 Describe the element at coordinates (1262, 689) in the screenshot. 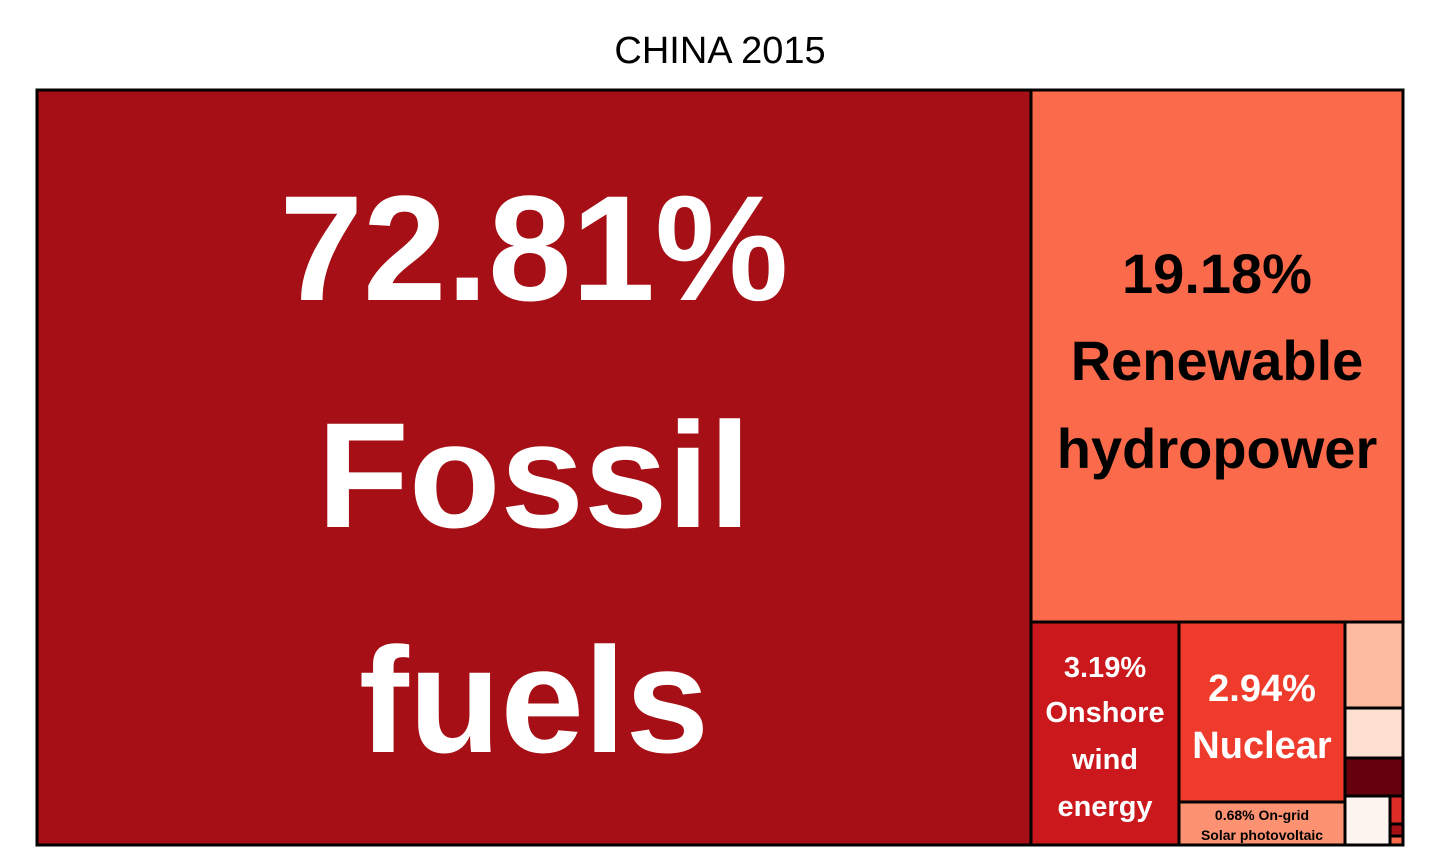

I see `tile-value-nuclear: 2.94%` at that location.